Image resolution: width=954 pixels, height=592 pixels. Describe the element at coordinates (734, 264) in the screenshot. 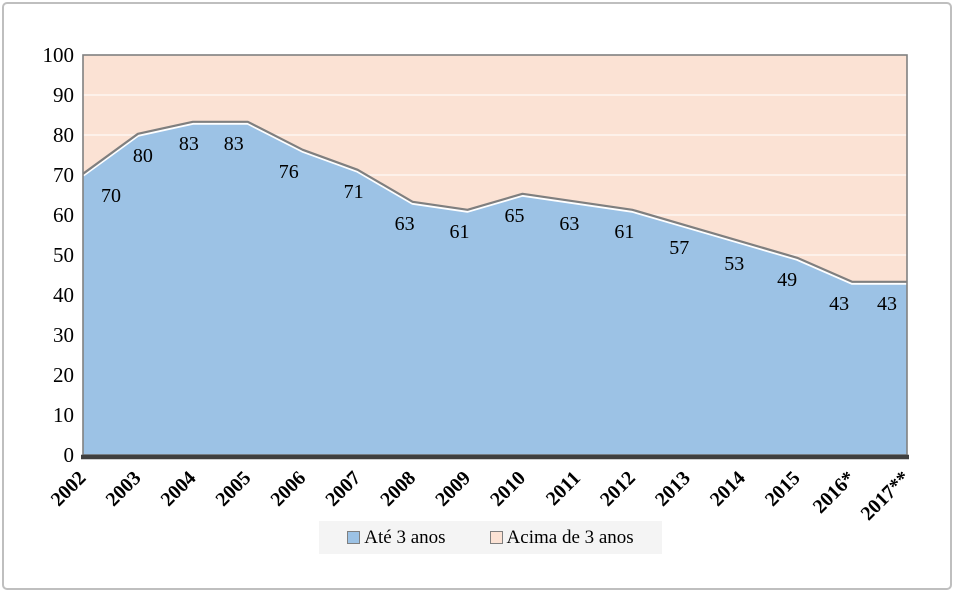

I see `data-label: 53` at that location.